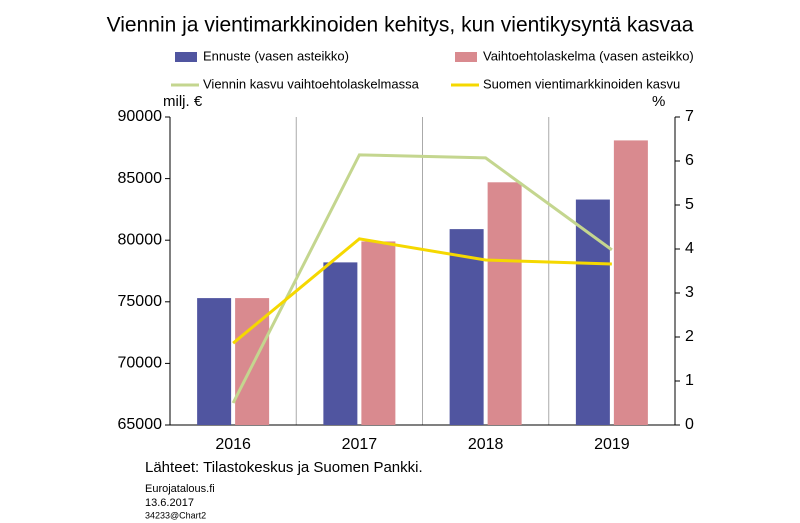 The image size is (800, 523). I want to click on y2-tick-label: 2, so click(689, 336).